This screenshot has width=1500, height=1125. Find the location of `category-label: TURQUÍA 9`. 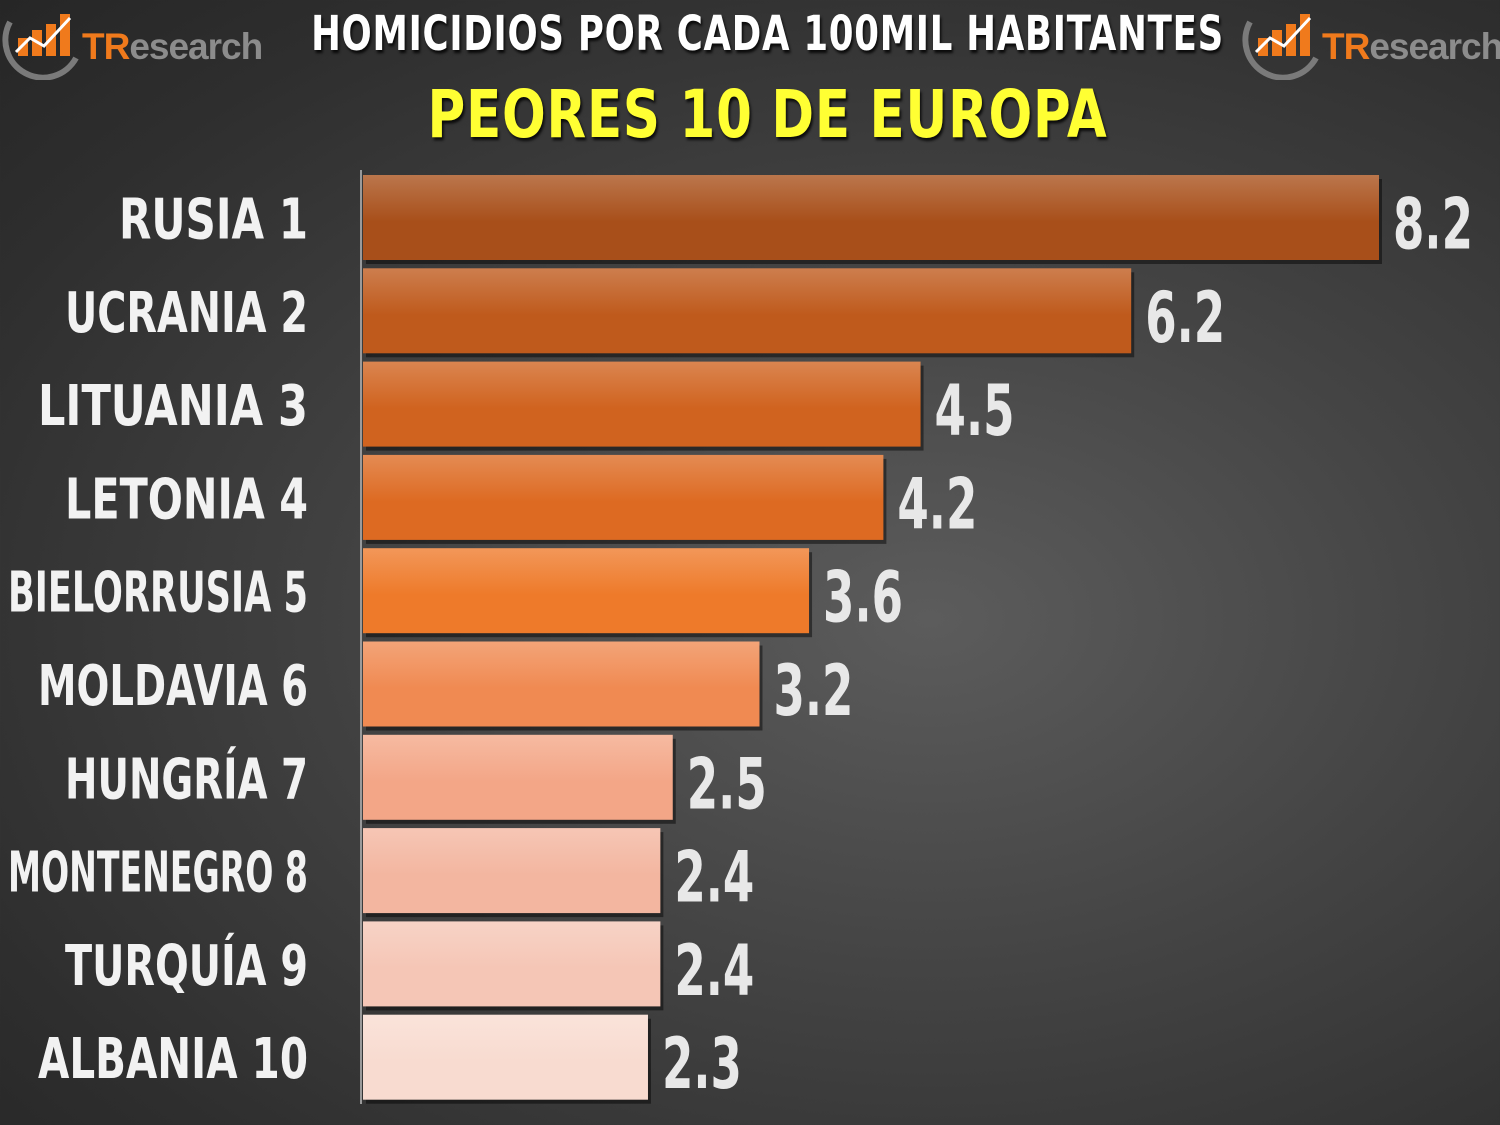

category-label: TURQUÍA 9 is located at coordinates (186, 966).